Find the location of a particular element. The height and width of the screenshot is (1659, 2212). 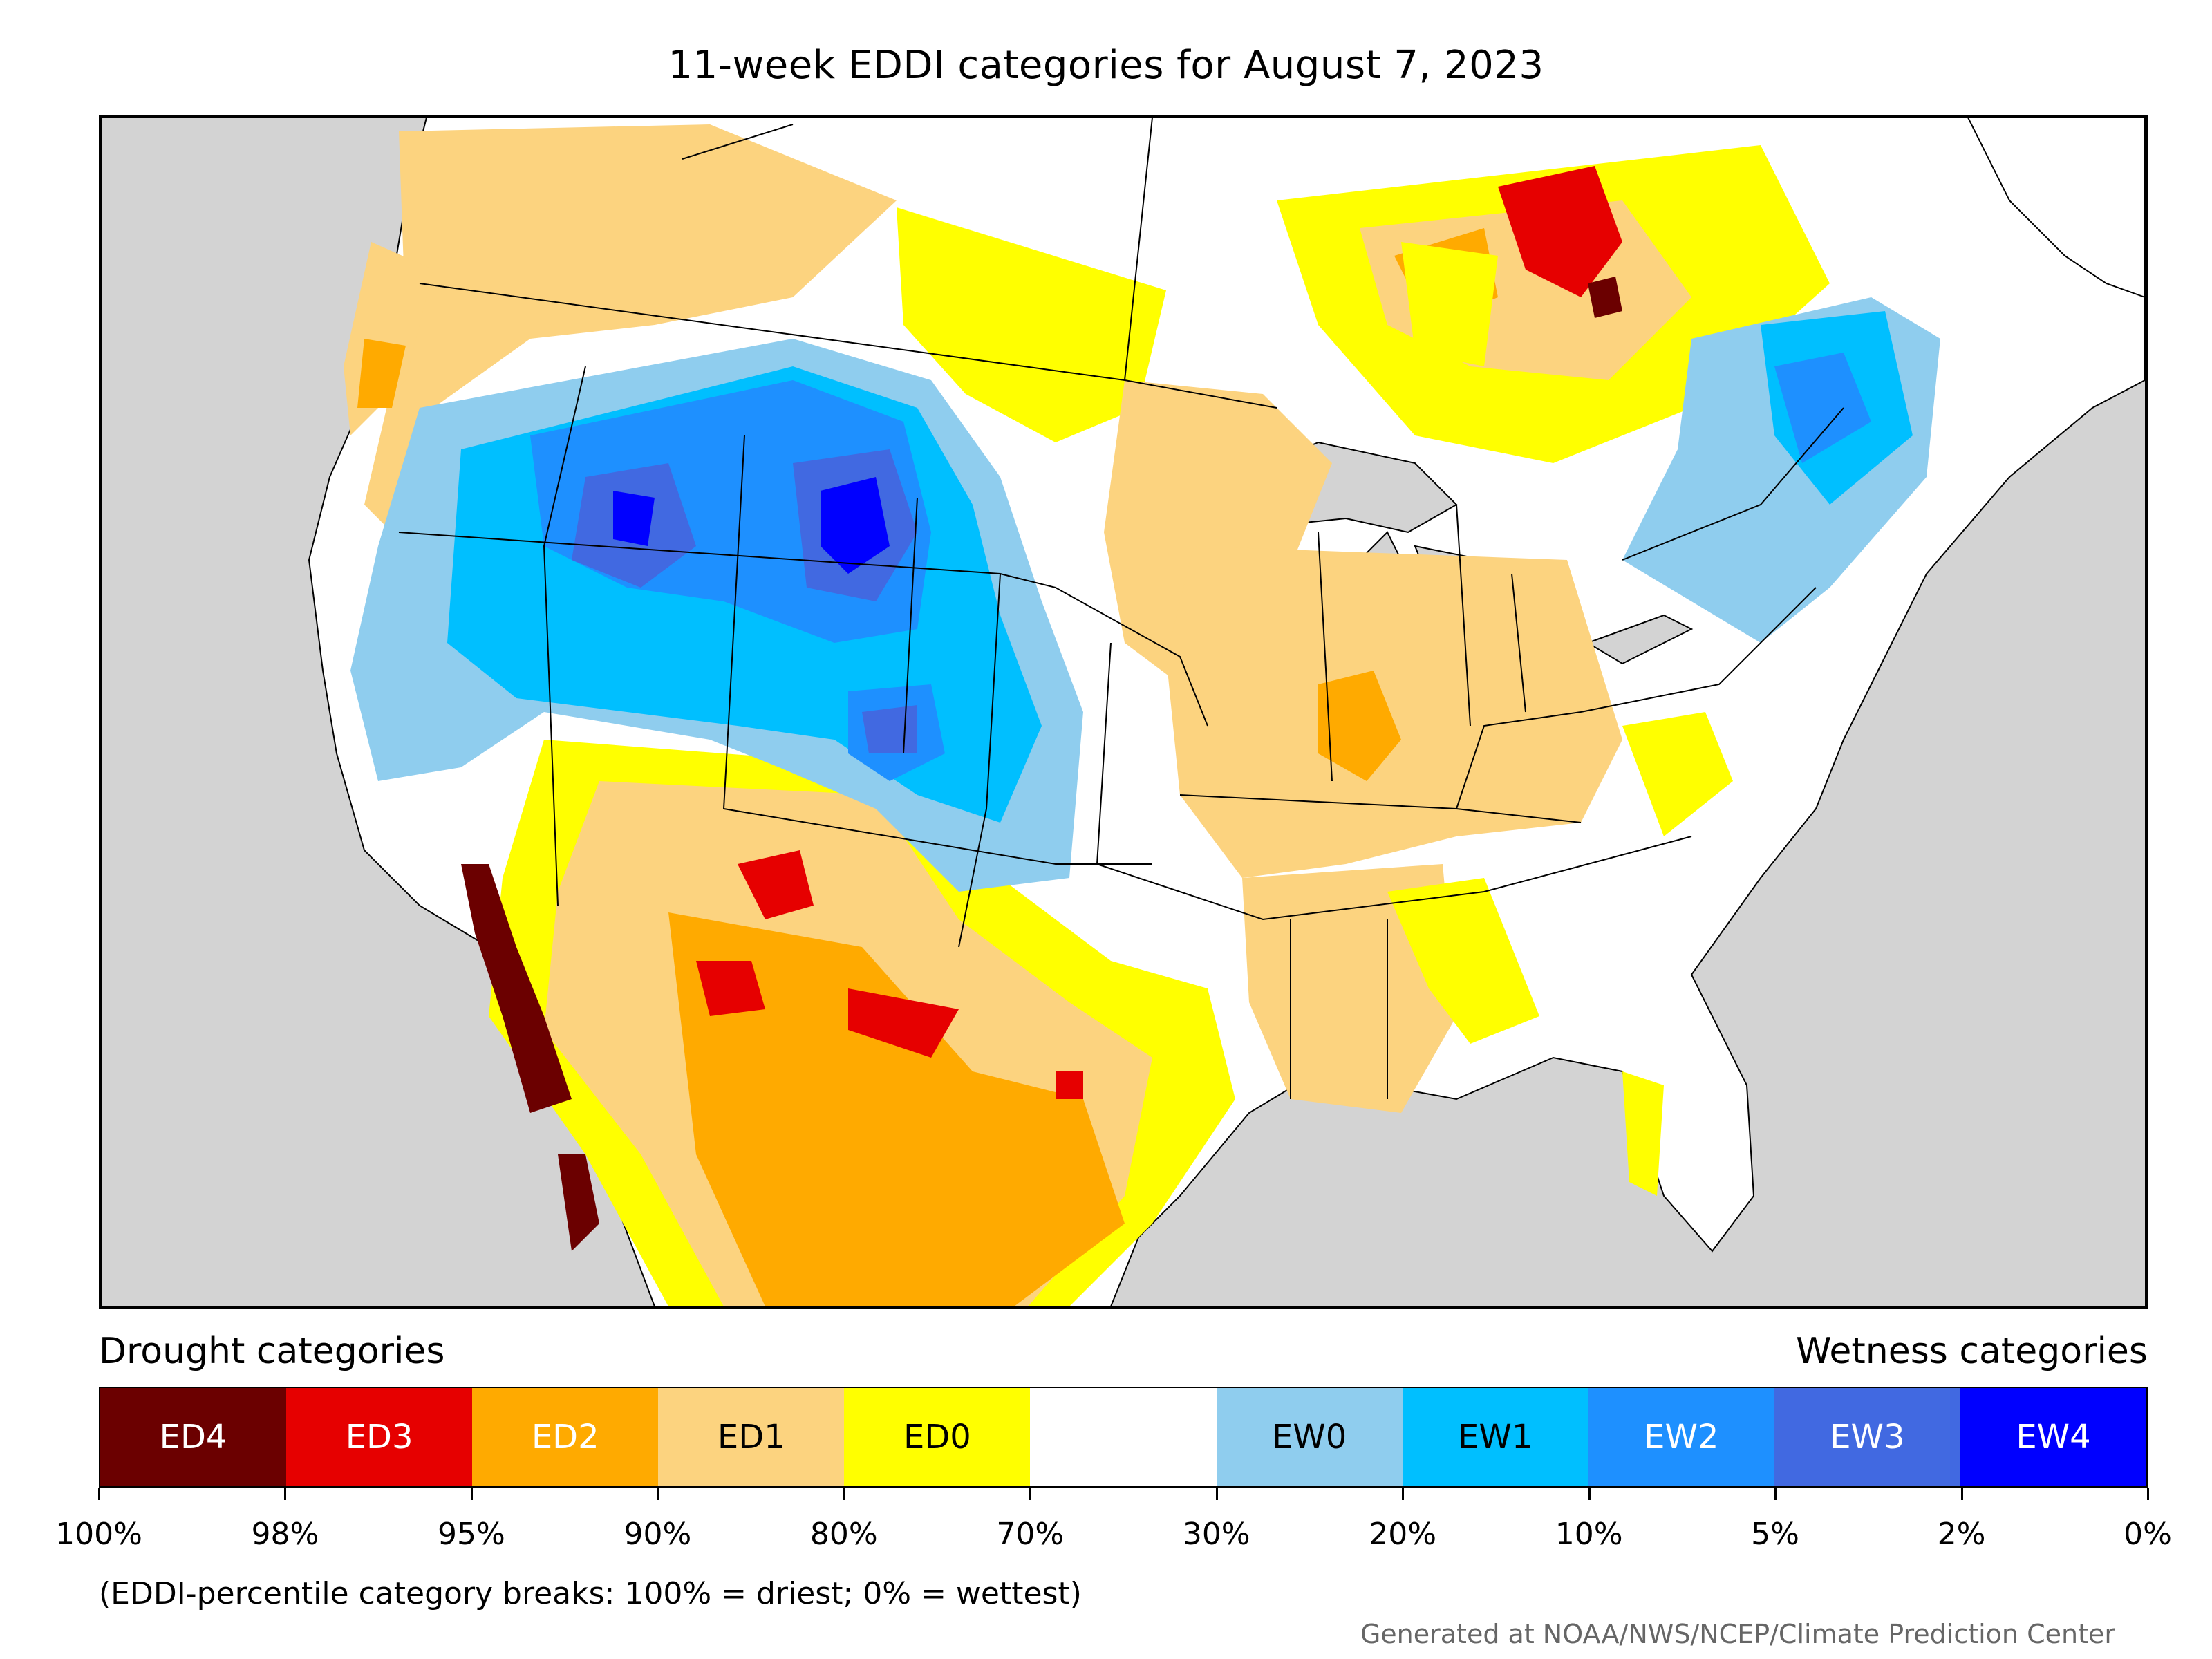

tick-label: 98% is located at coordinates (285, 1535).